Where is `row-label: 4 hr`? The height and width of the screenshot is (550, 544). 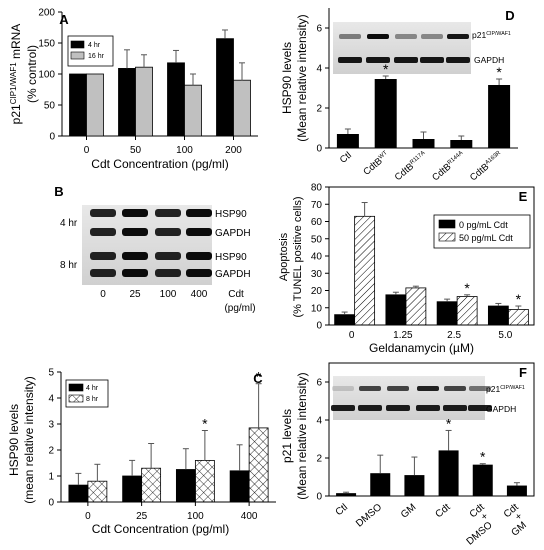
row-label: 4 hr is located at coordinates (69, 223).